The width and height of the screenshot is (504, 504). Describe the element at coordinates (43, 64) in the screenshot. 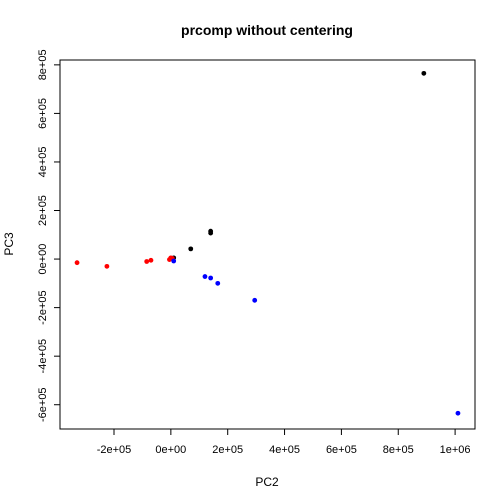

I see `y-tick-label-7: 8e+05` at that location.